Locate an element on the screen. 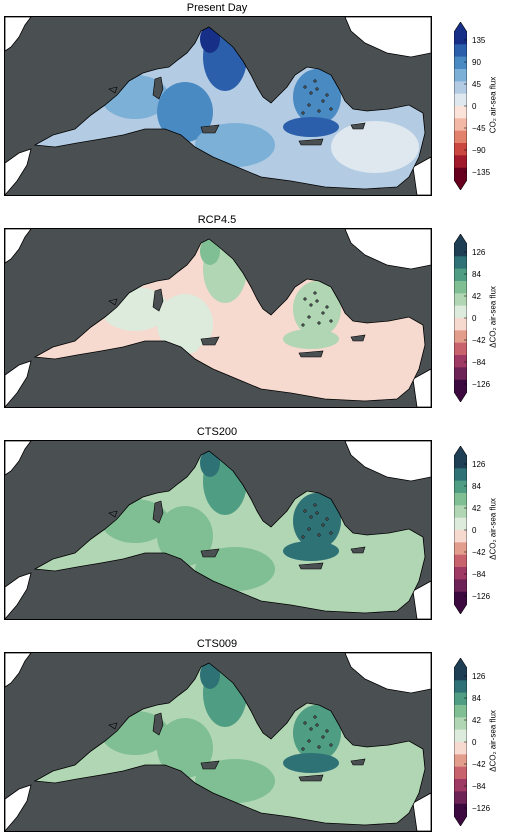 This screenshot has width=510, height=838. colorbar-tick-label: 0 is located at coordinates (474, 742).